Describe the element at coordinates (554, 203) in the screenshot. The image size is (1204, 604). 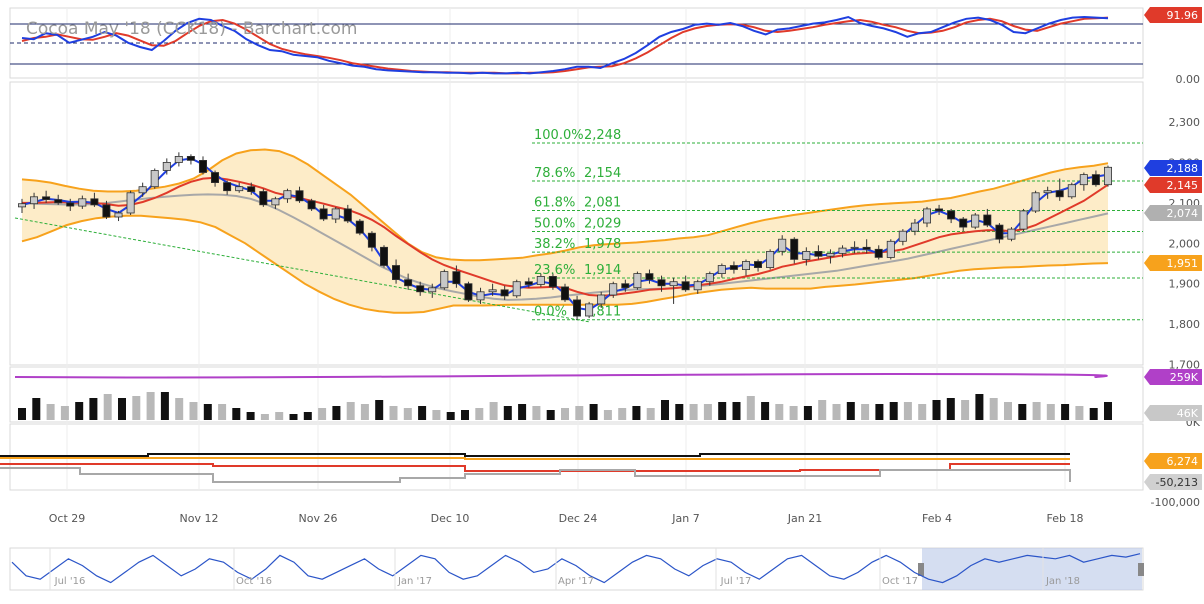
I see `fib-level-label: 61.8%` at that location.